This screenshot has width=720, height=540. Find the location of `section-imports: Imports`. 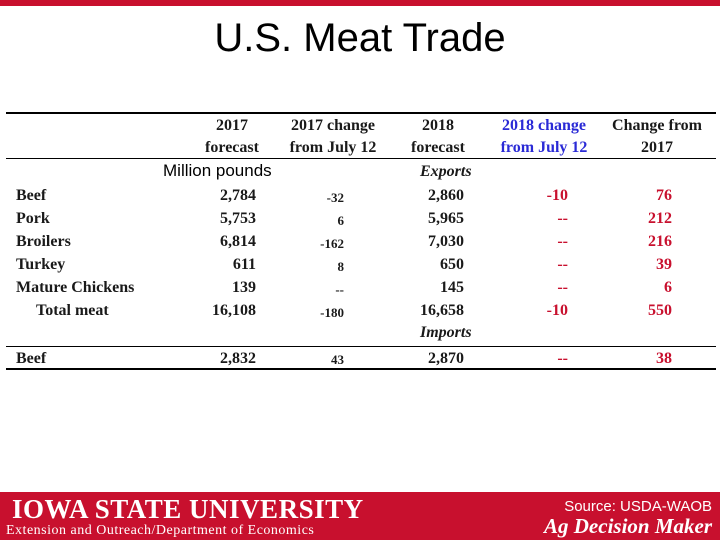

section-imports: Imports is located at coordinates (446, 332).